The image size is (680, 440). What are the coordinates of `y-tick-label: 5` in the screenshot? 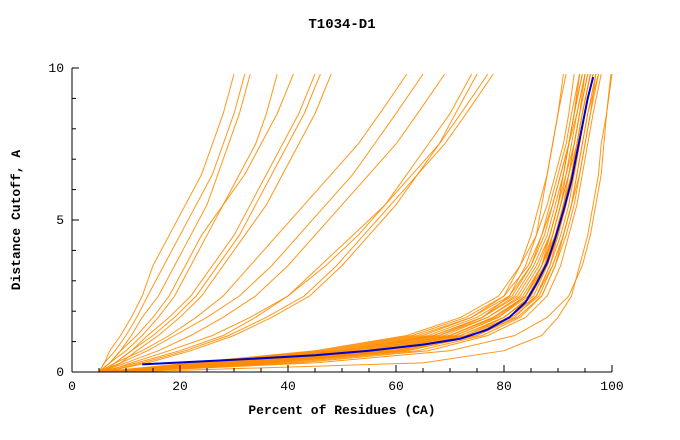 It's located at (60, 220).